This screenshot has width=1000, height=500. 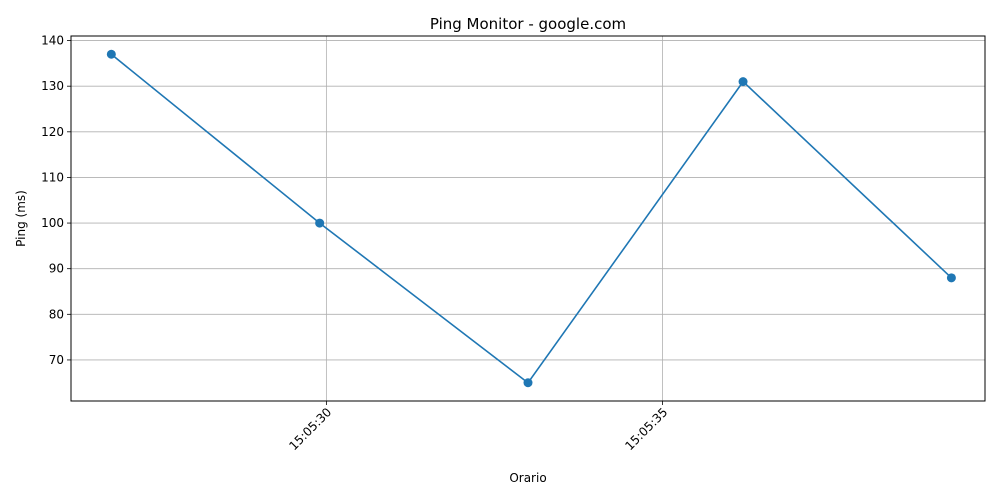 I want to click on y-tick-label: 130, so click(x=52, y=86).